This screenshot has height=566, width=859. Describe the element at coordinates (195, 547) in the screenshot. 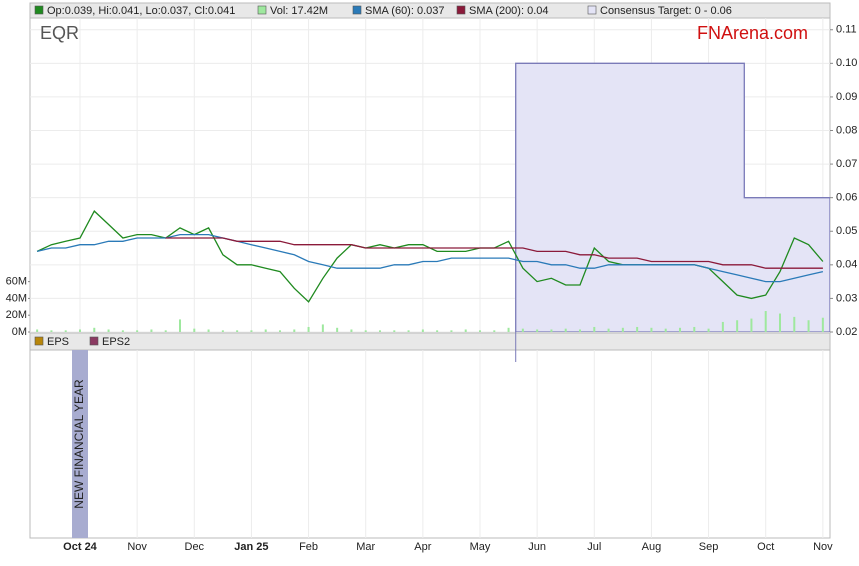

I see `x-tick-label: Dec` at that location.